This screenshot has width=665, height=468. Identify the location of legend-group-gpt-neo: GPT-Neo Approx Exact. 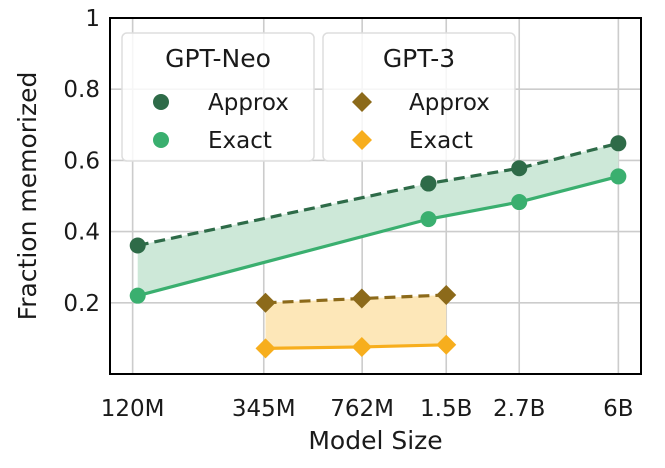
(218, 97).